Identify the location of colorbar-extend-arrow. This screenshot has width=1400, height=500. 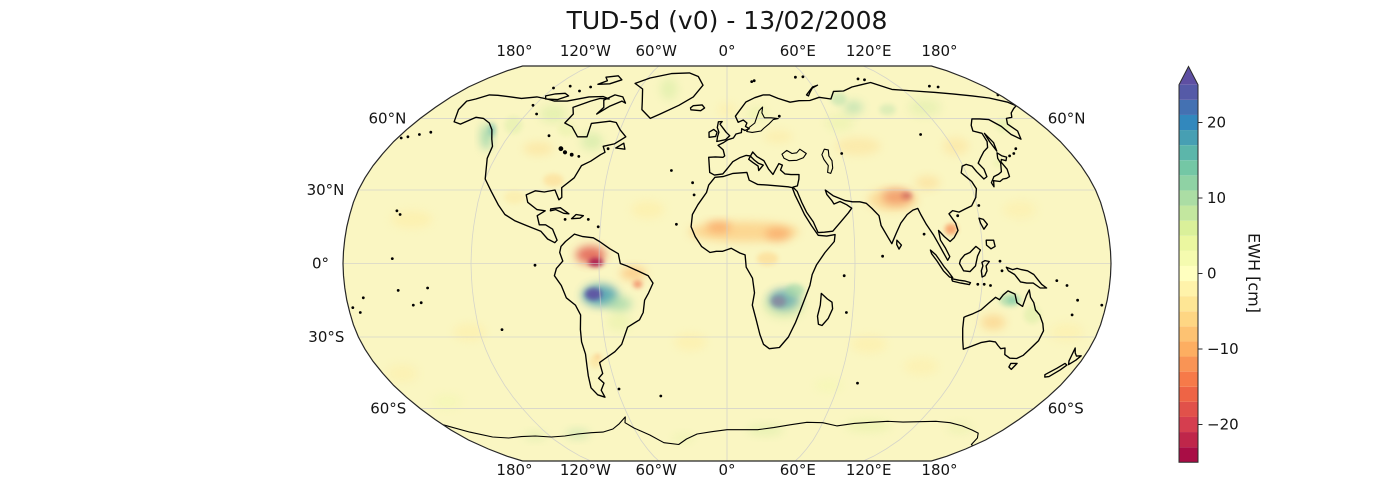
(1188, 75).